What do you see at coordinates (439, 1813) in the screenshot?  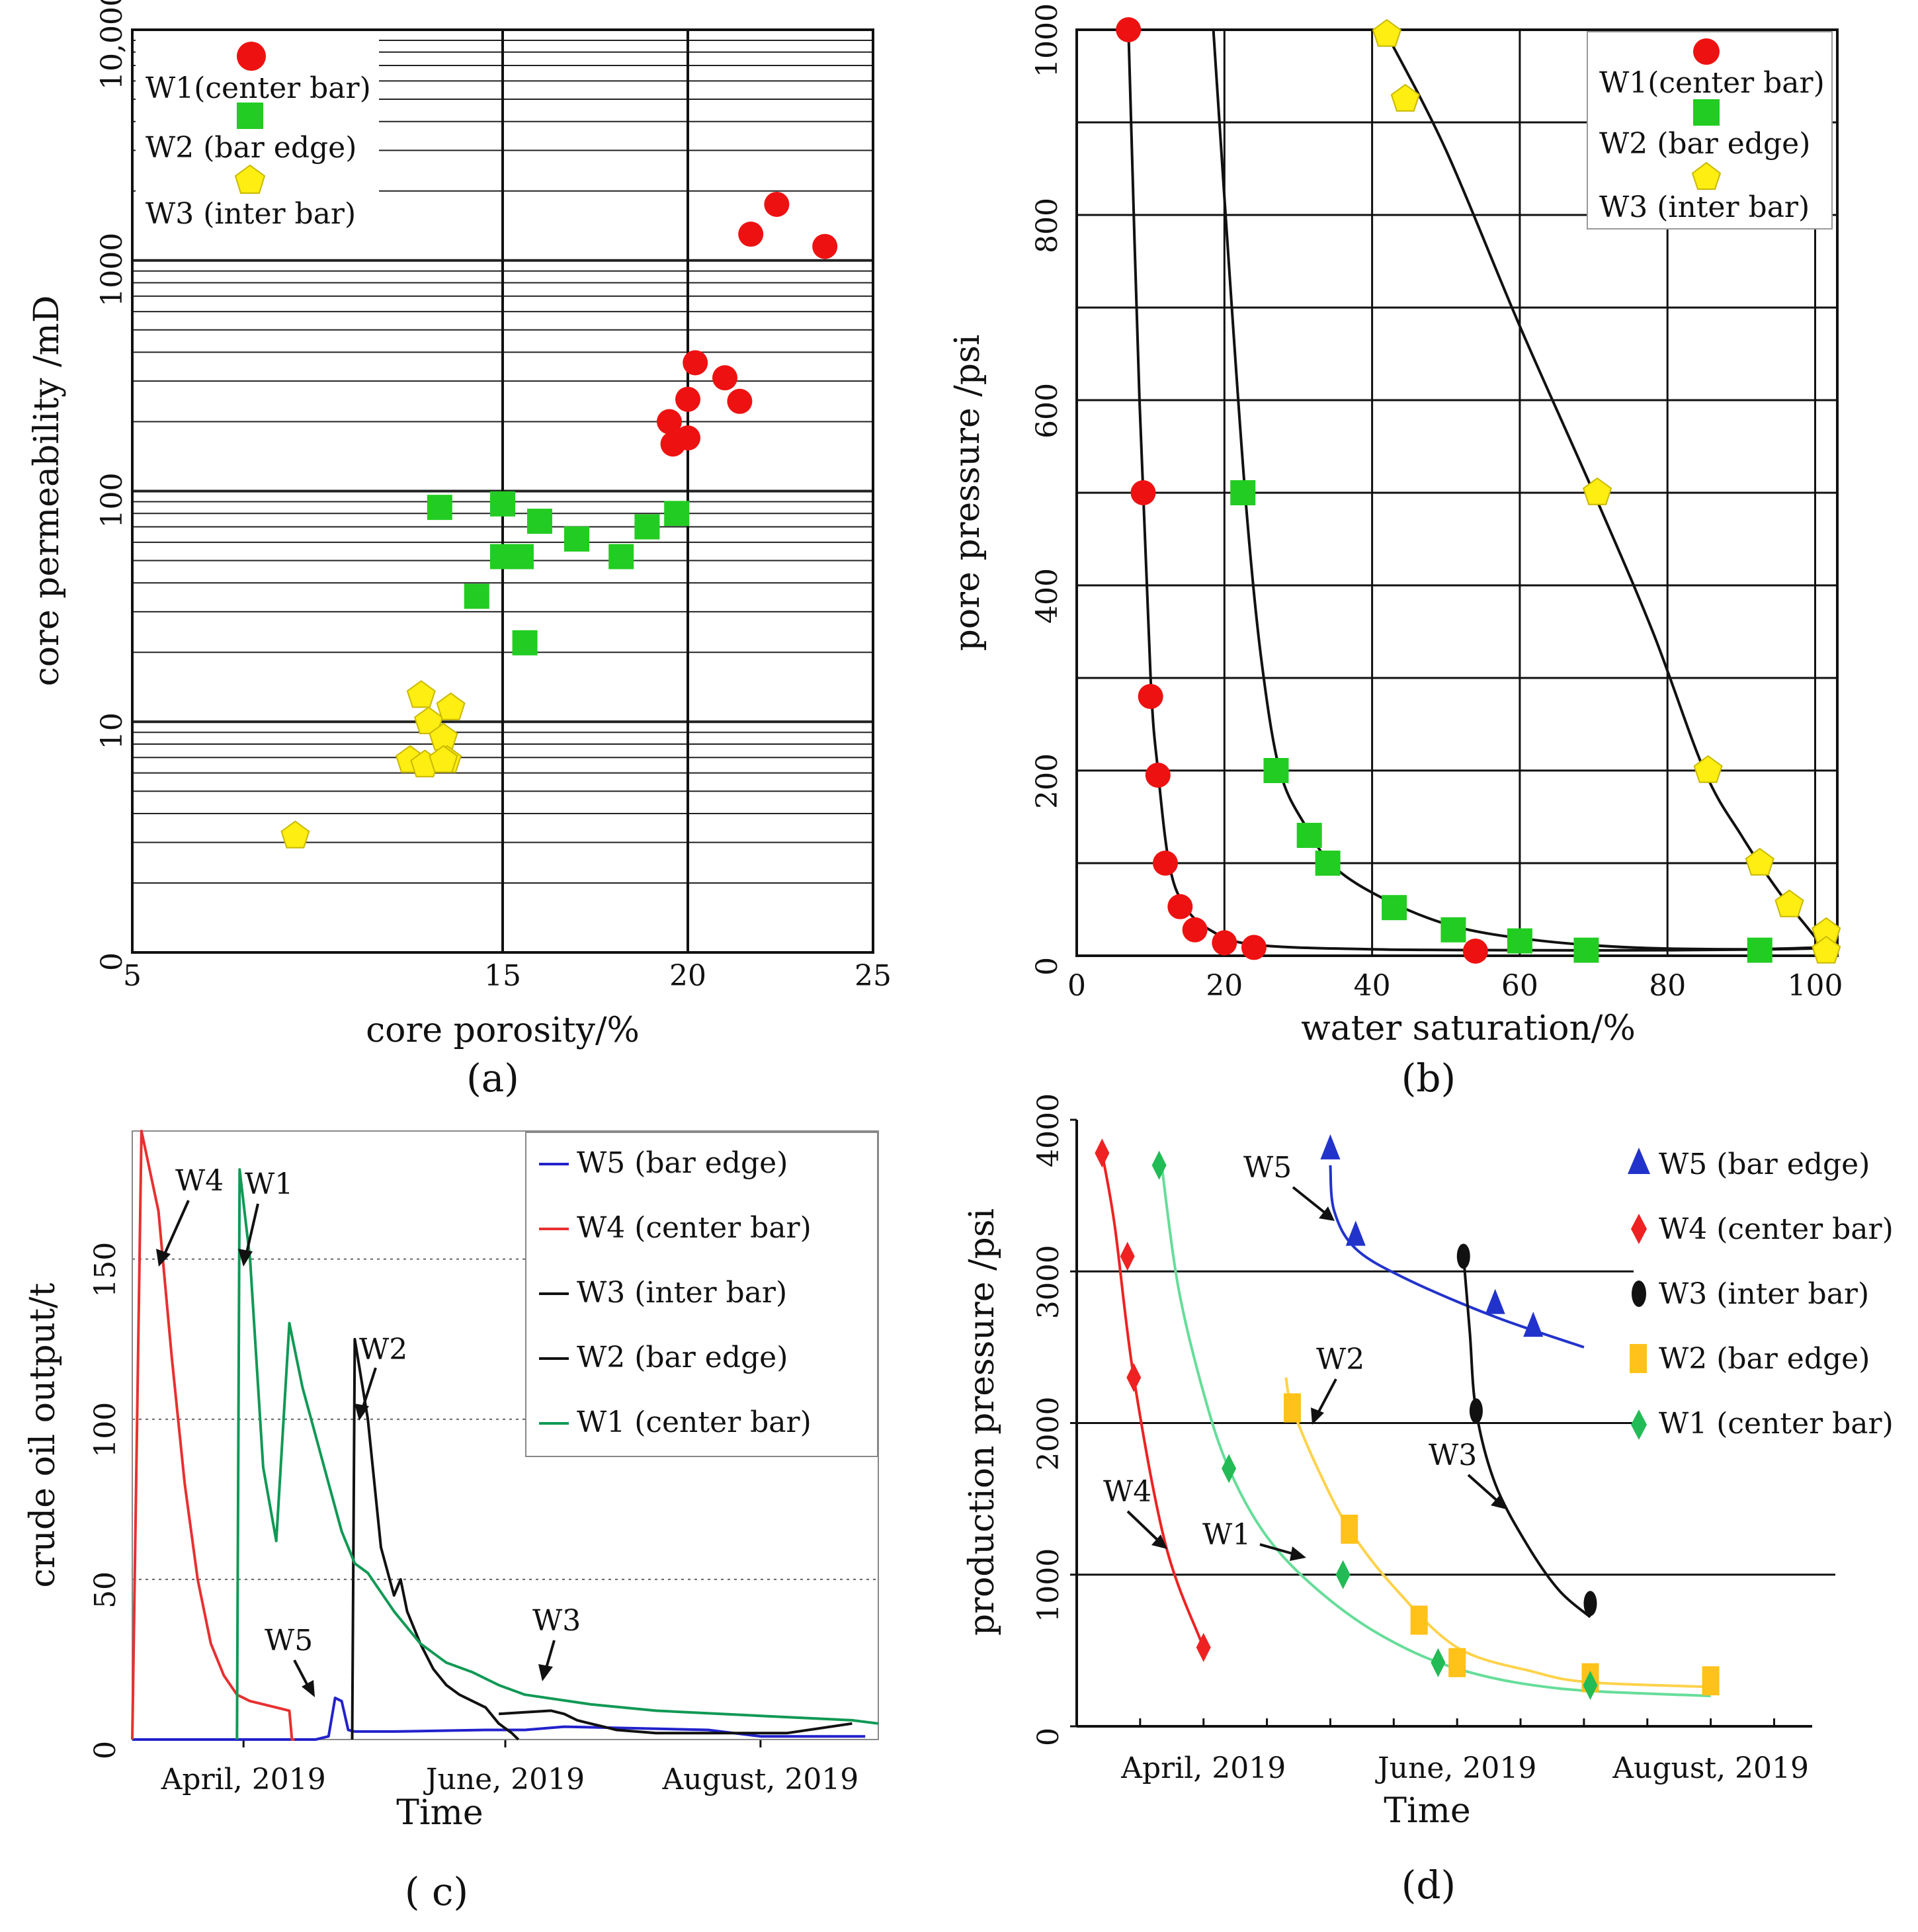 I see `panel-c-x-axis-label: Time` at bounding box center [439, 1813].